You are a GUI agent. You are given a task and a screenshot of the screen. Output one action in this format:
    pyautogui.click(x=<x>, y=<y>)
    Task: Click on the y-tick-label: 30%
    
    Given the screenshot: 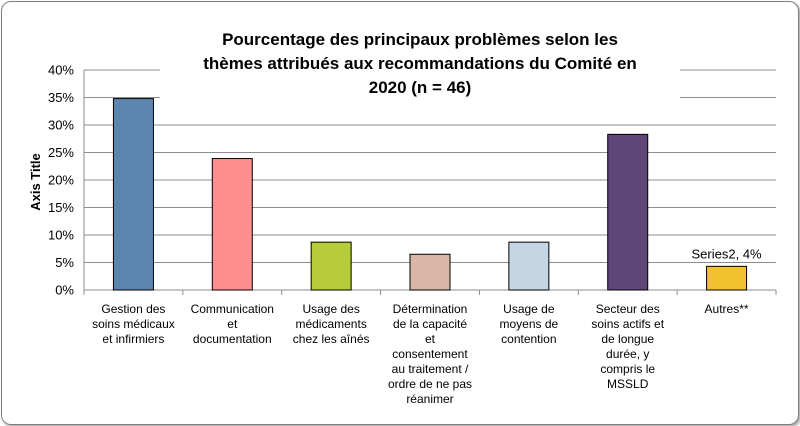 What is the action you would take?
    pyautogui.click(x=61, y=125)
    